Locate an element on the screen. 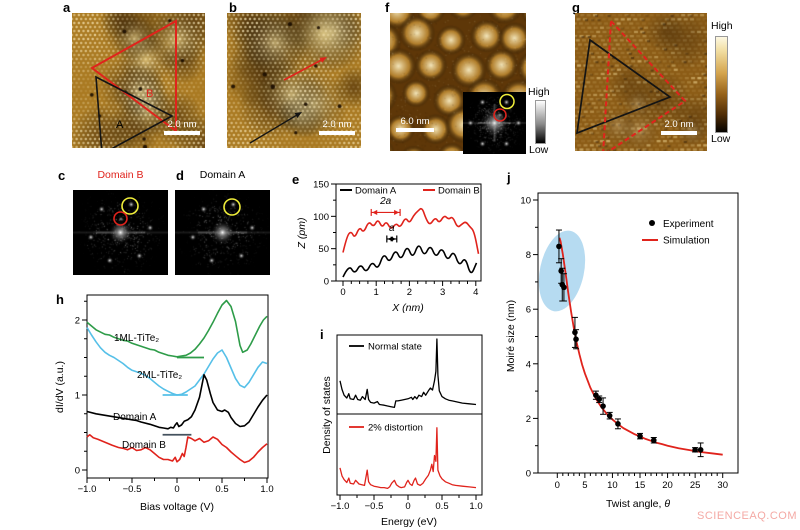 The height and width of the screenshot is (530, 800). stm-topograph-g is located at coordinates (641, 82).